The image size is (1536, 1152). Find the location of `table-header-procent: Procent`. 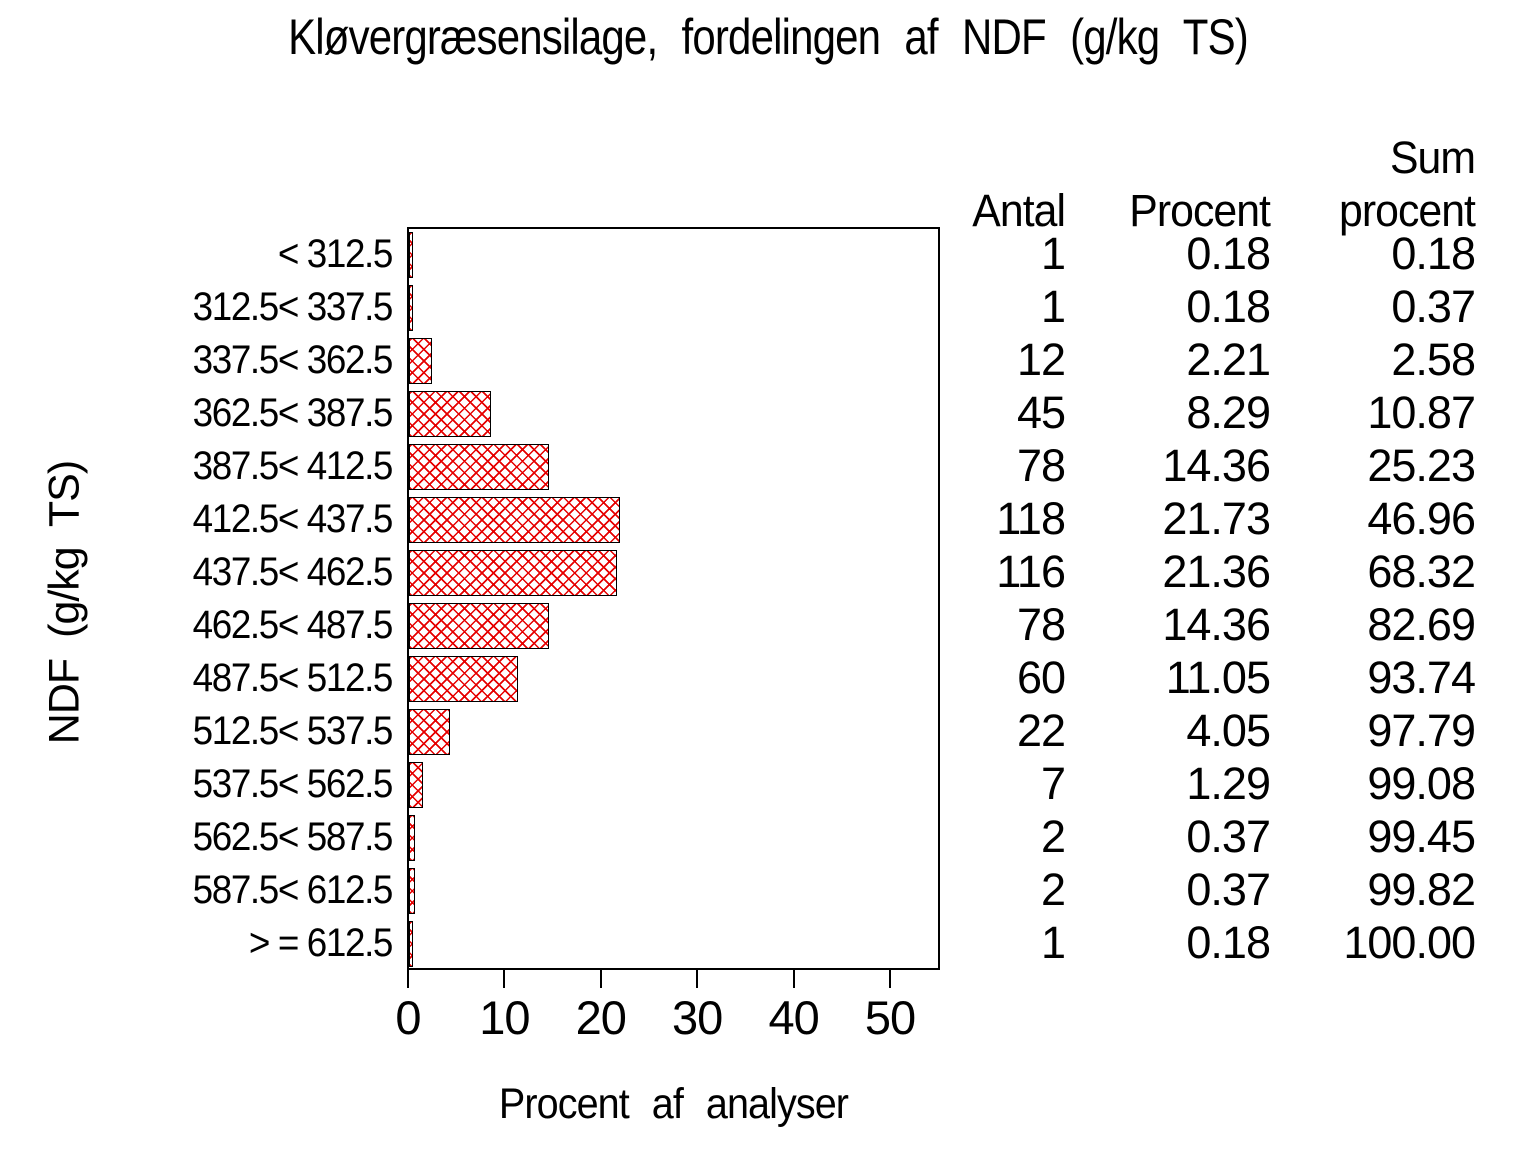

table-header-procent: Procent is located at coordinates (1200, 210).